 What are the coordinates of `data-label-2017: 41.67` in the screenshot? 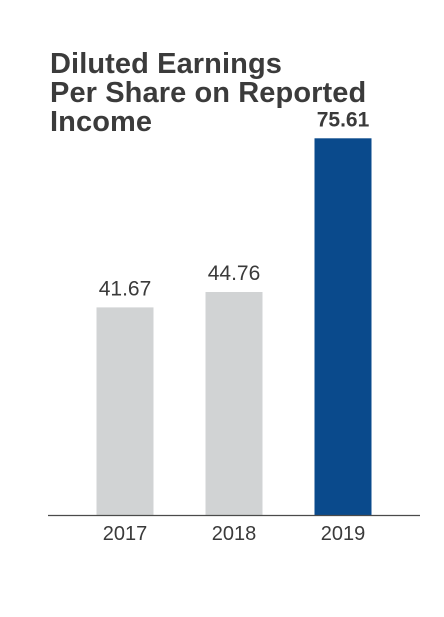 It's located at (125, 288).